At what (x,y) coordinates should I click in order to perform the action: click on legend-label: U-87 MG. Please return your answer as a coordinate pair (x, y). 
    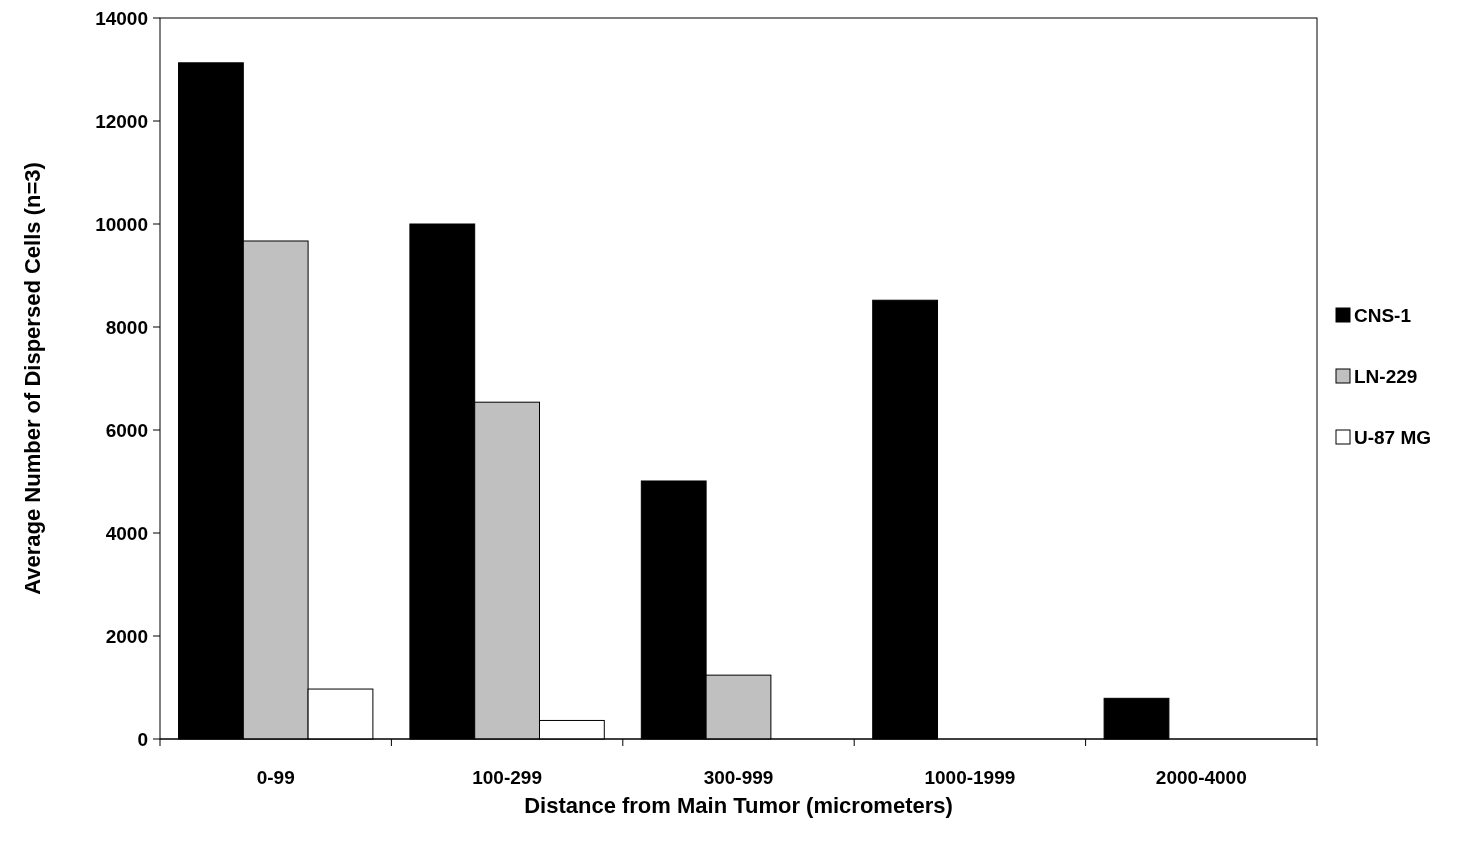
    Looking at the image, I should click on (1393, 437).